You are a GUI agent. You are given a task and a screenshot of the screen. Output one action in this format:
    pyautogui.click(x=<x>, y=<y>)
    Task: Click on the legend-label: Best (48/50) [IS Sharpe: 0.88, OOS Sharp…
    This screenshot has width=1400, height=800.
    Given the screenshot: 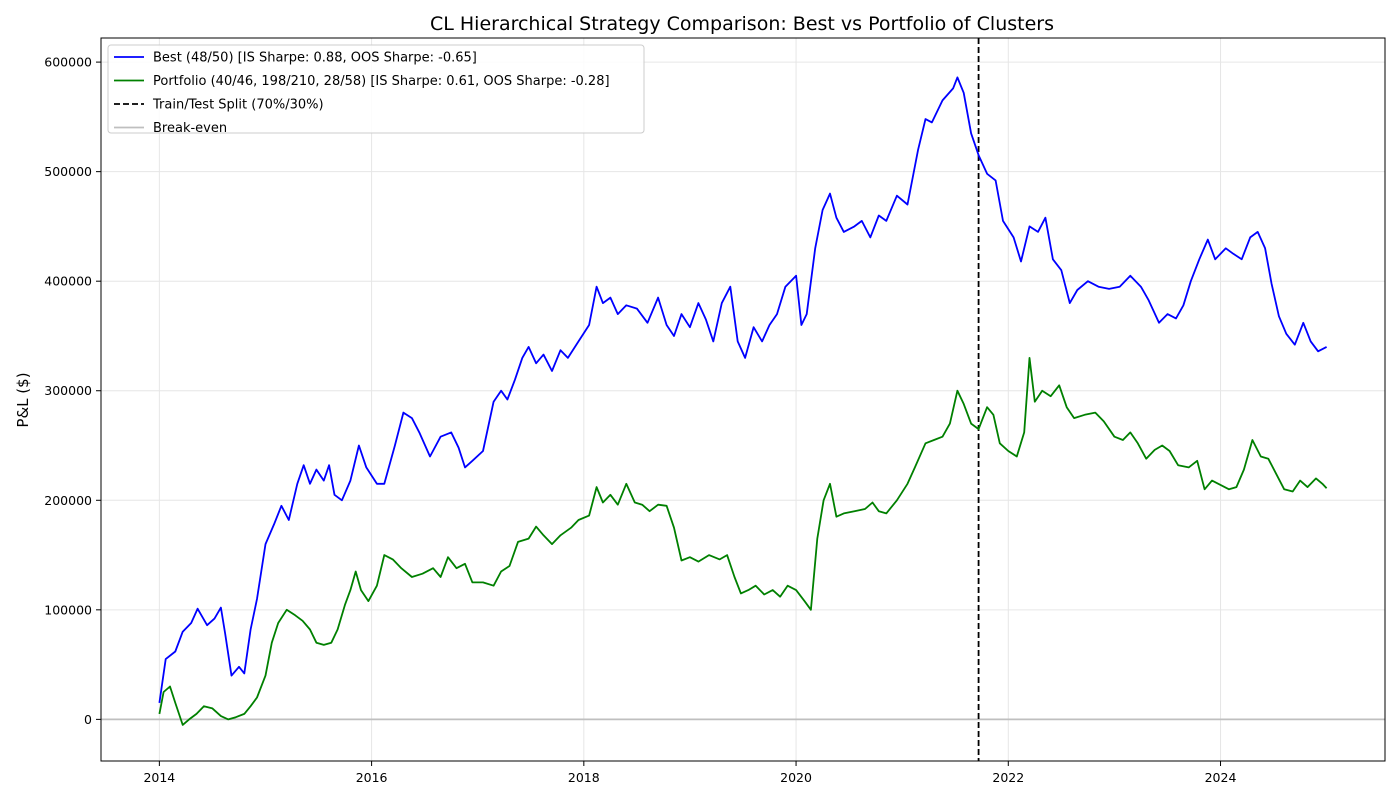 What is the action you would take?
    pyautogui.click(x=315, y=58)
    